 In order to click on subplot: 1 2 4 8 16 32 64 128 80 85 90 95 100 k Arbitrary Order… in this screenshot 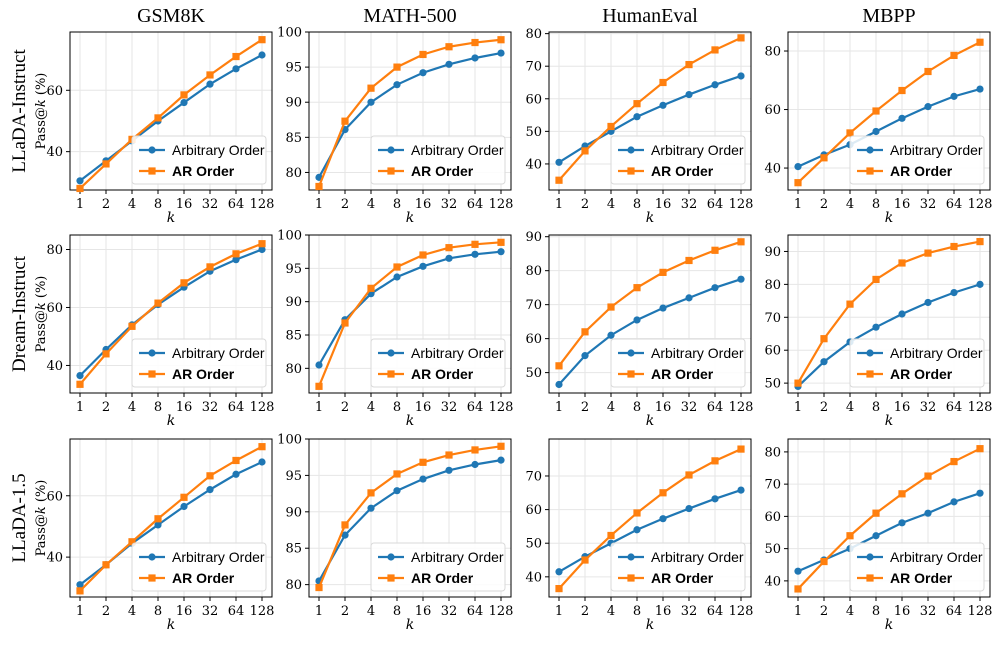, I will do `click(395, 533)`.